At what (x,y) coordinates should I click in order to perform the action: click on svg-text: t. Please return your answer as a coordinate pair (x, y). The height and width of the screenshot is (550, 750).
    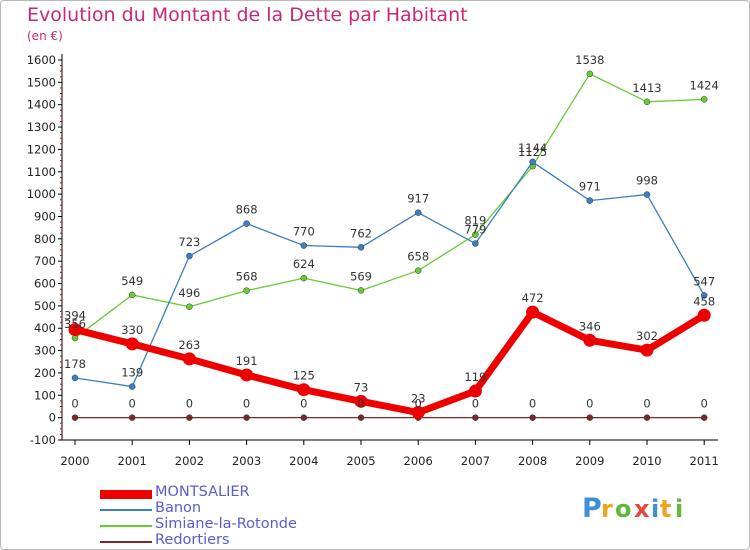
    Looking at the image, I should click on (665, 509).